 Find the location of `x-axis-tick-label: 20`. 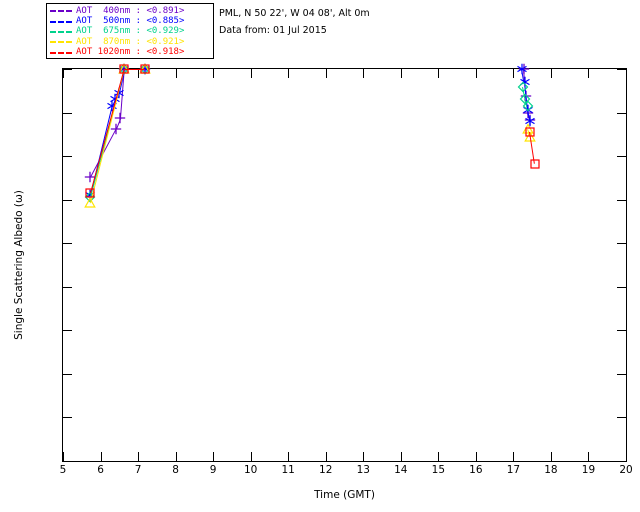

x-axis-tick-label: 20 is located at coordinates (626, 470).